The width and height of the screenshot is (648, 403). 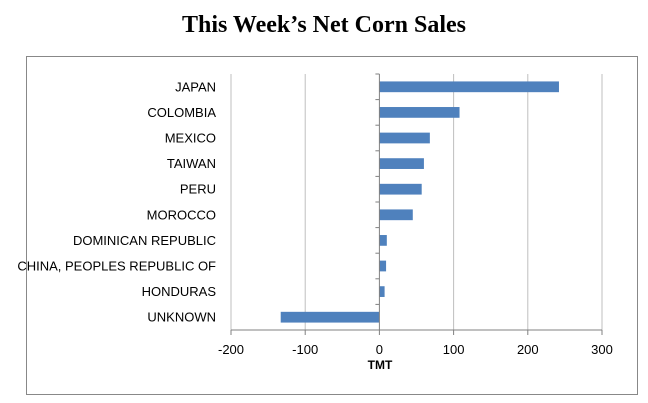 I want to click on category-label: COLOMBIA, so click(x=181, y=112).